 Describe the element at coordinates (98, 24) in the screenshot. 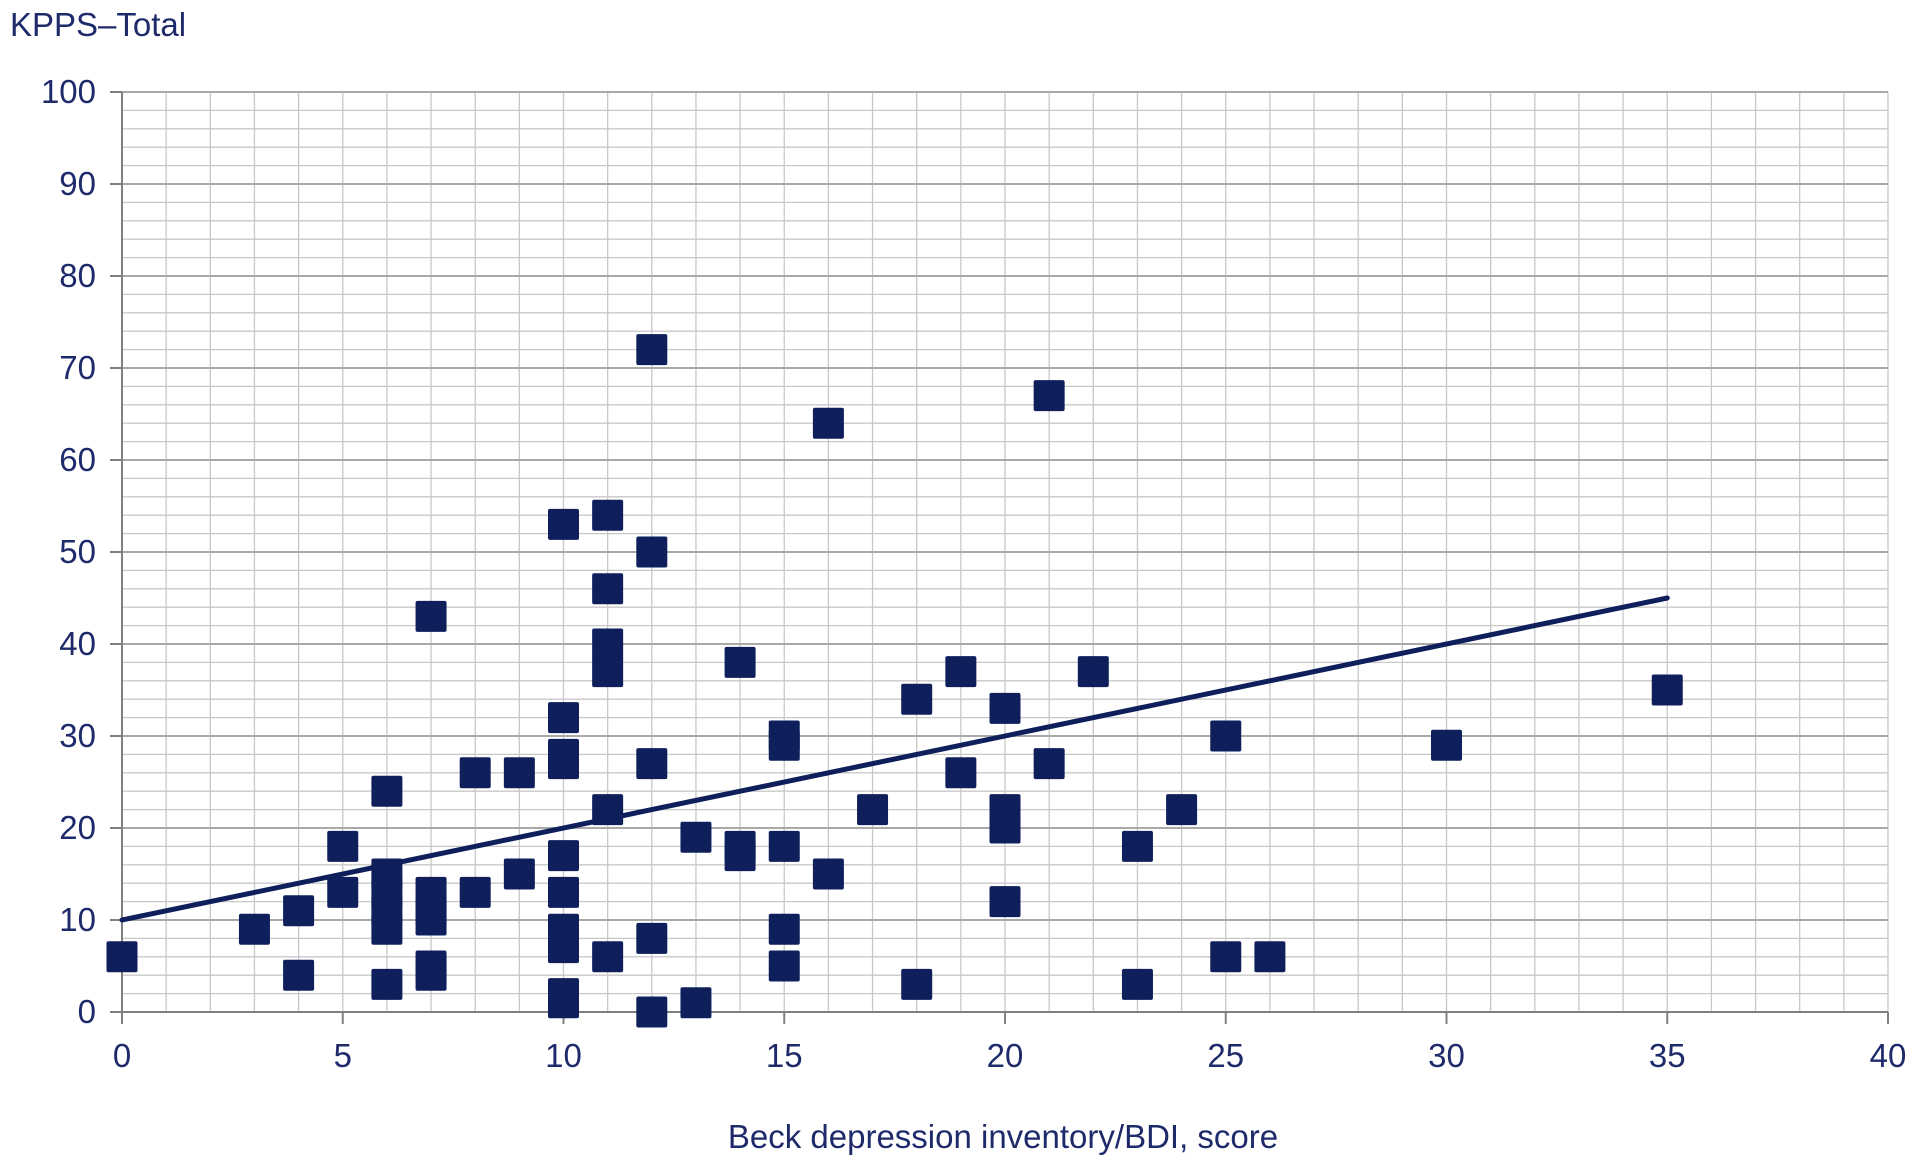

I see `y-axis-title: KPPS–Total` at that location.